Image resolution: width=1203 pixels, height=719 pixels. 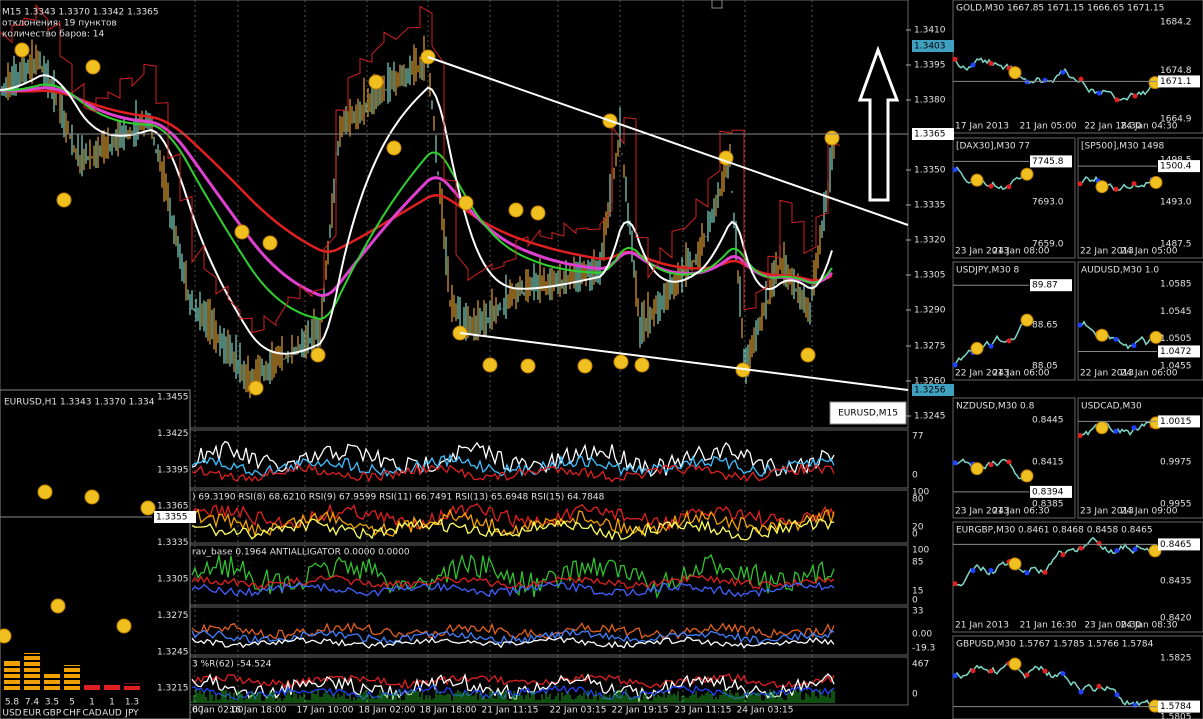 What do you see at coordinates (387, 711) in the screenshot?
I see `time-axis-label: 18 Jan 02:00` at bounding box center [387, 711].